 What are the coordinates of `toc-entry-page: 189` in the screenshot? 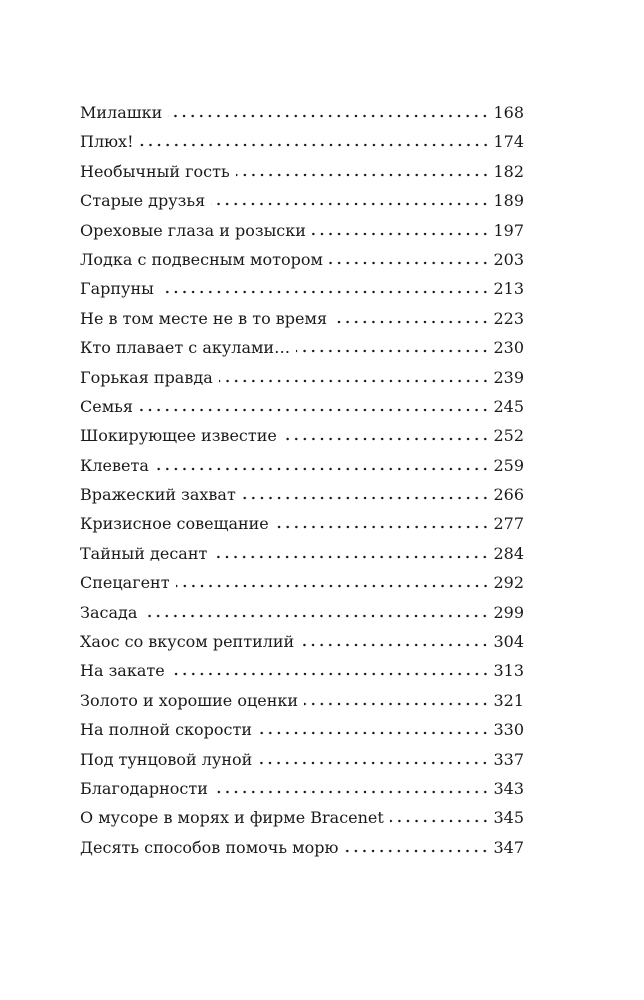 It's located at (508, 201).